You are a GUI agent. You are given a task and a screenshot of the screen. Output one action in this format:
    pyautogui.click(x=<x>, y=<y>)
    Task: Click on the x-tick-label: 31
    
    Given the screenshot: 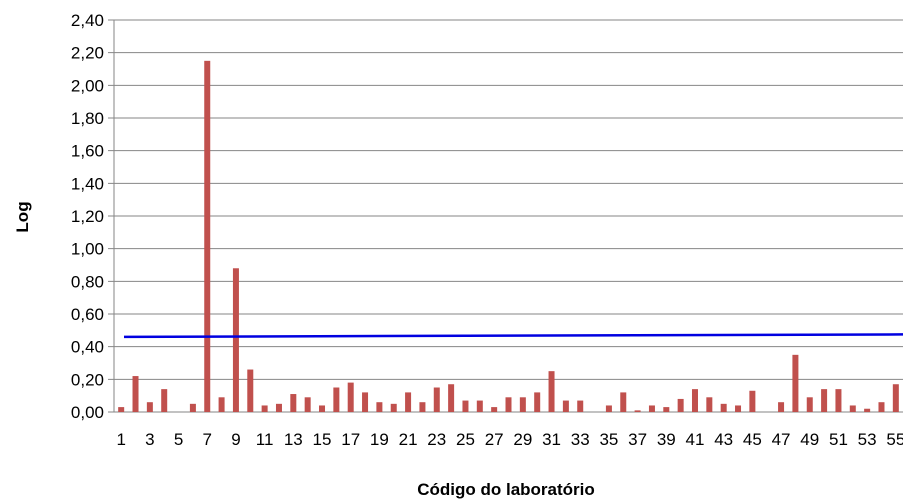 What is the action you would take?
    pyautogui.click(x=551, y=439)
    